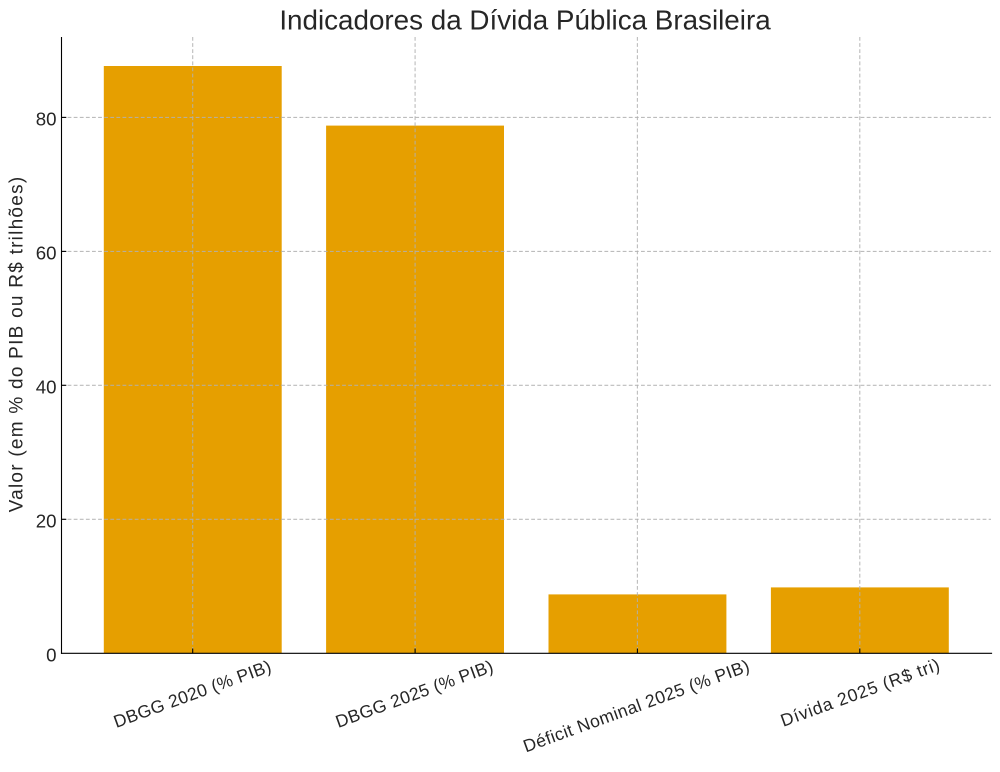 This screenshot has width=1000, height=772. I want to click on svg-text: 0, so click(51, 654).